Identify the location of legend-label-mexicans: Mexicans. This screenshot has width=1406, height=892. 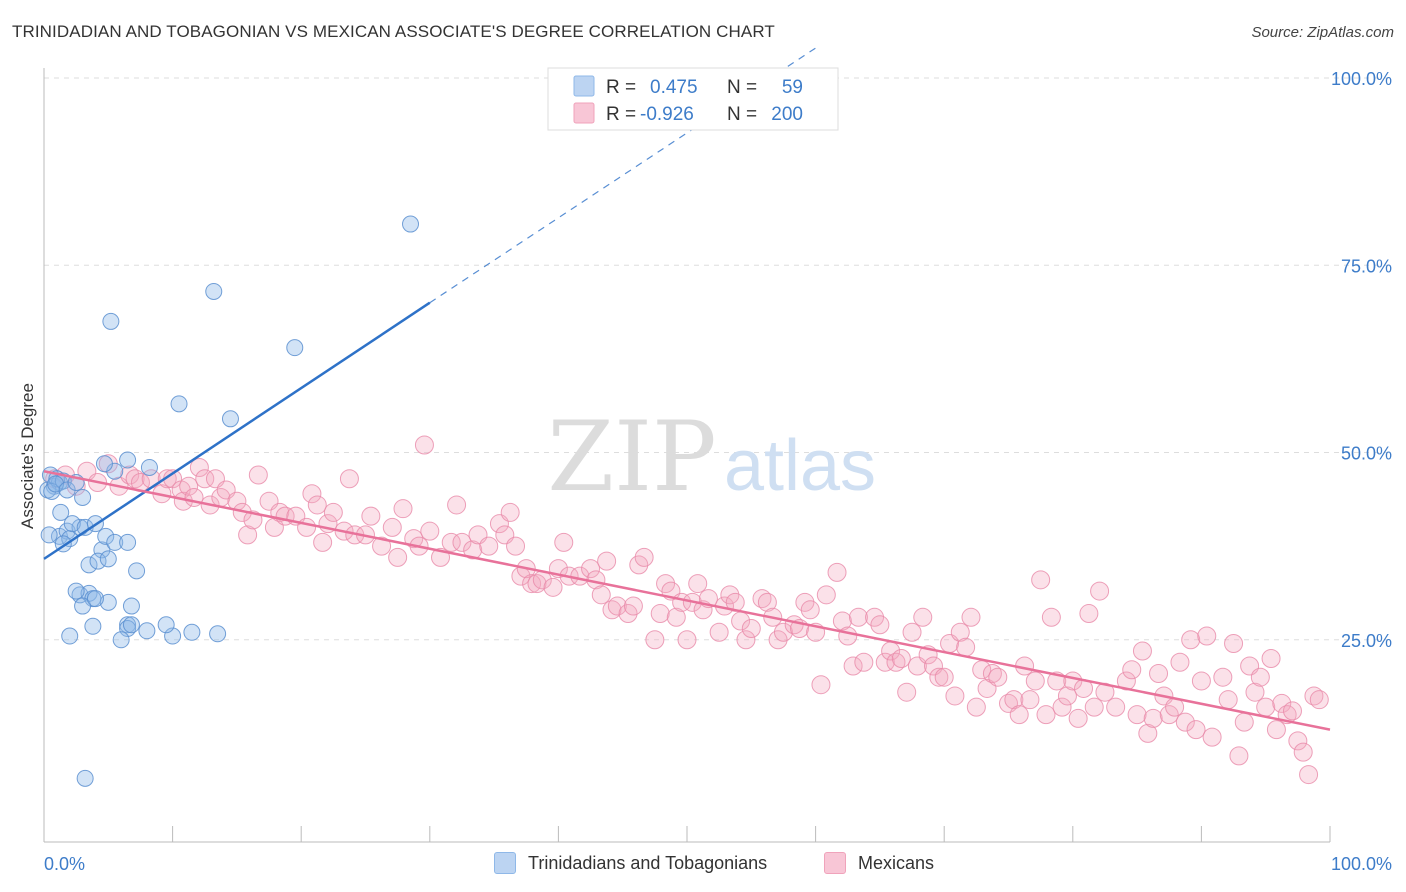
(896, 862).